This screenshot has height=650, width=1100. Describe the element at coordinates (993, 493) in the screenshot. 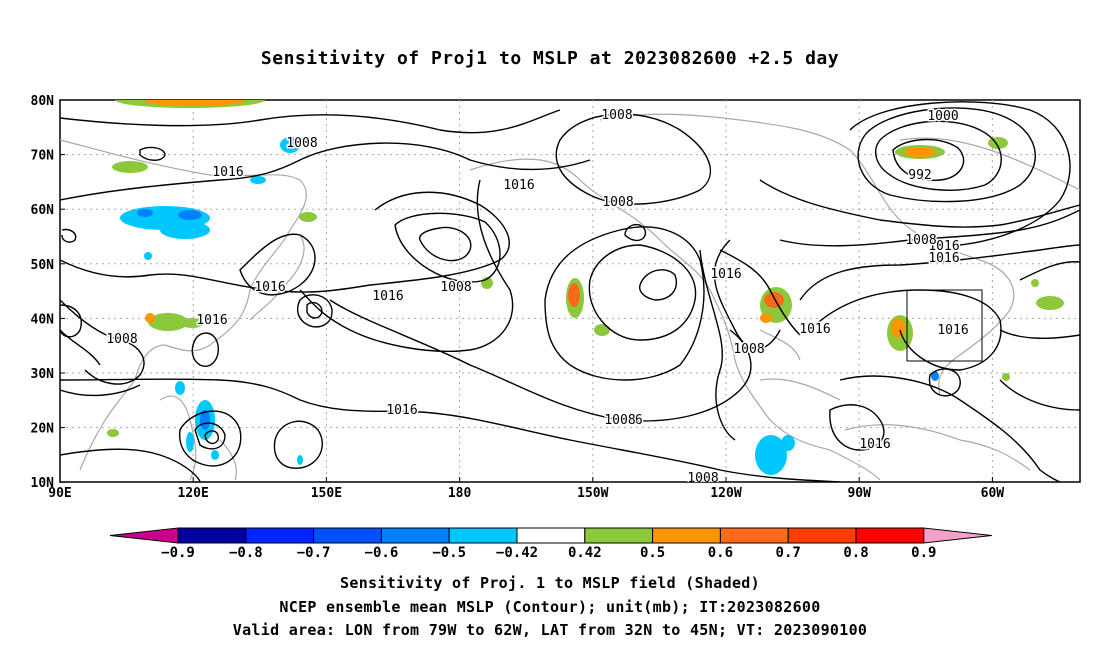

I see `lon-tick-label: 60W` at that location.